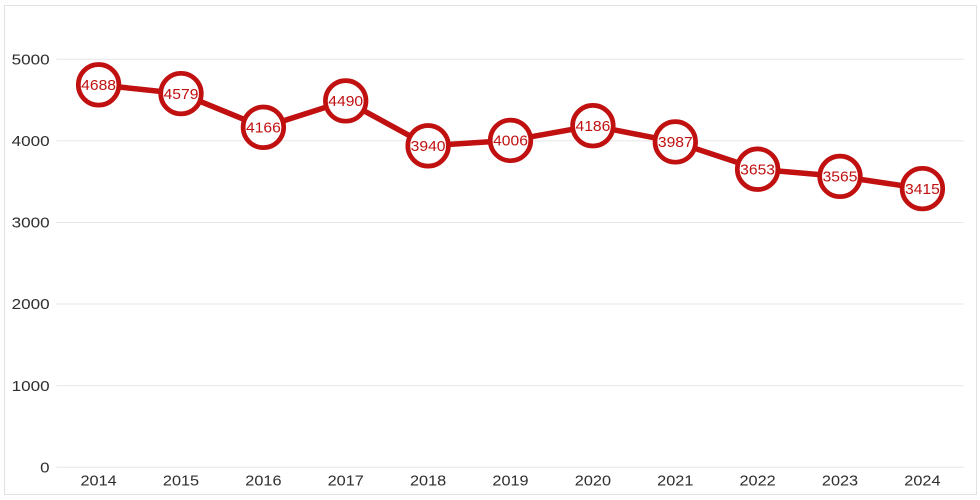 Image resolution: width=980 pixels, height=500 pixels. What do you see at coordinates (181, 481) in the screenshot?
I see `svg-text: 2015` at bounding box center [181, 481].